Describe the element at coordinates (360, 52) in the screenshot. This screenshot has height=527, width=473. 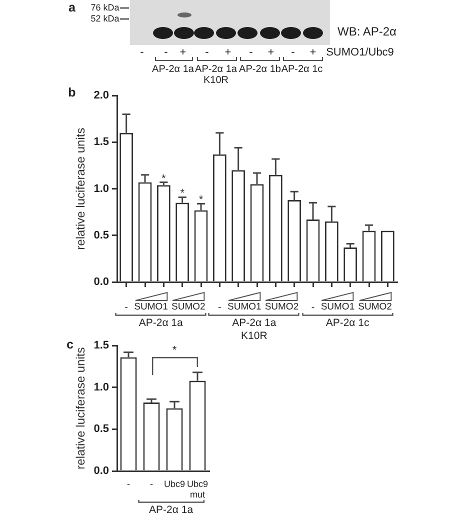
I see `text: SUMO1/Ubc9` at that location.